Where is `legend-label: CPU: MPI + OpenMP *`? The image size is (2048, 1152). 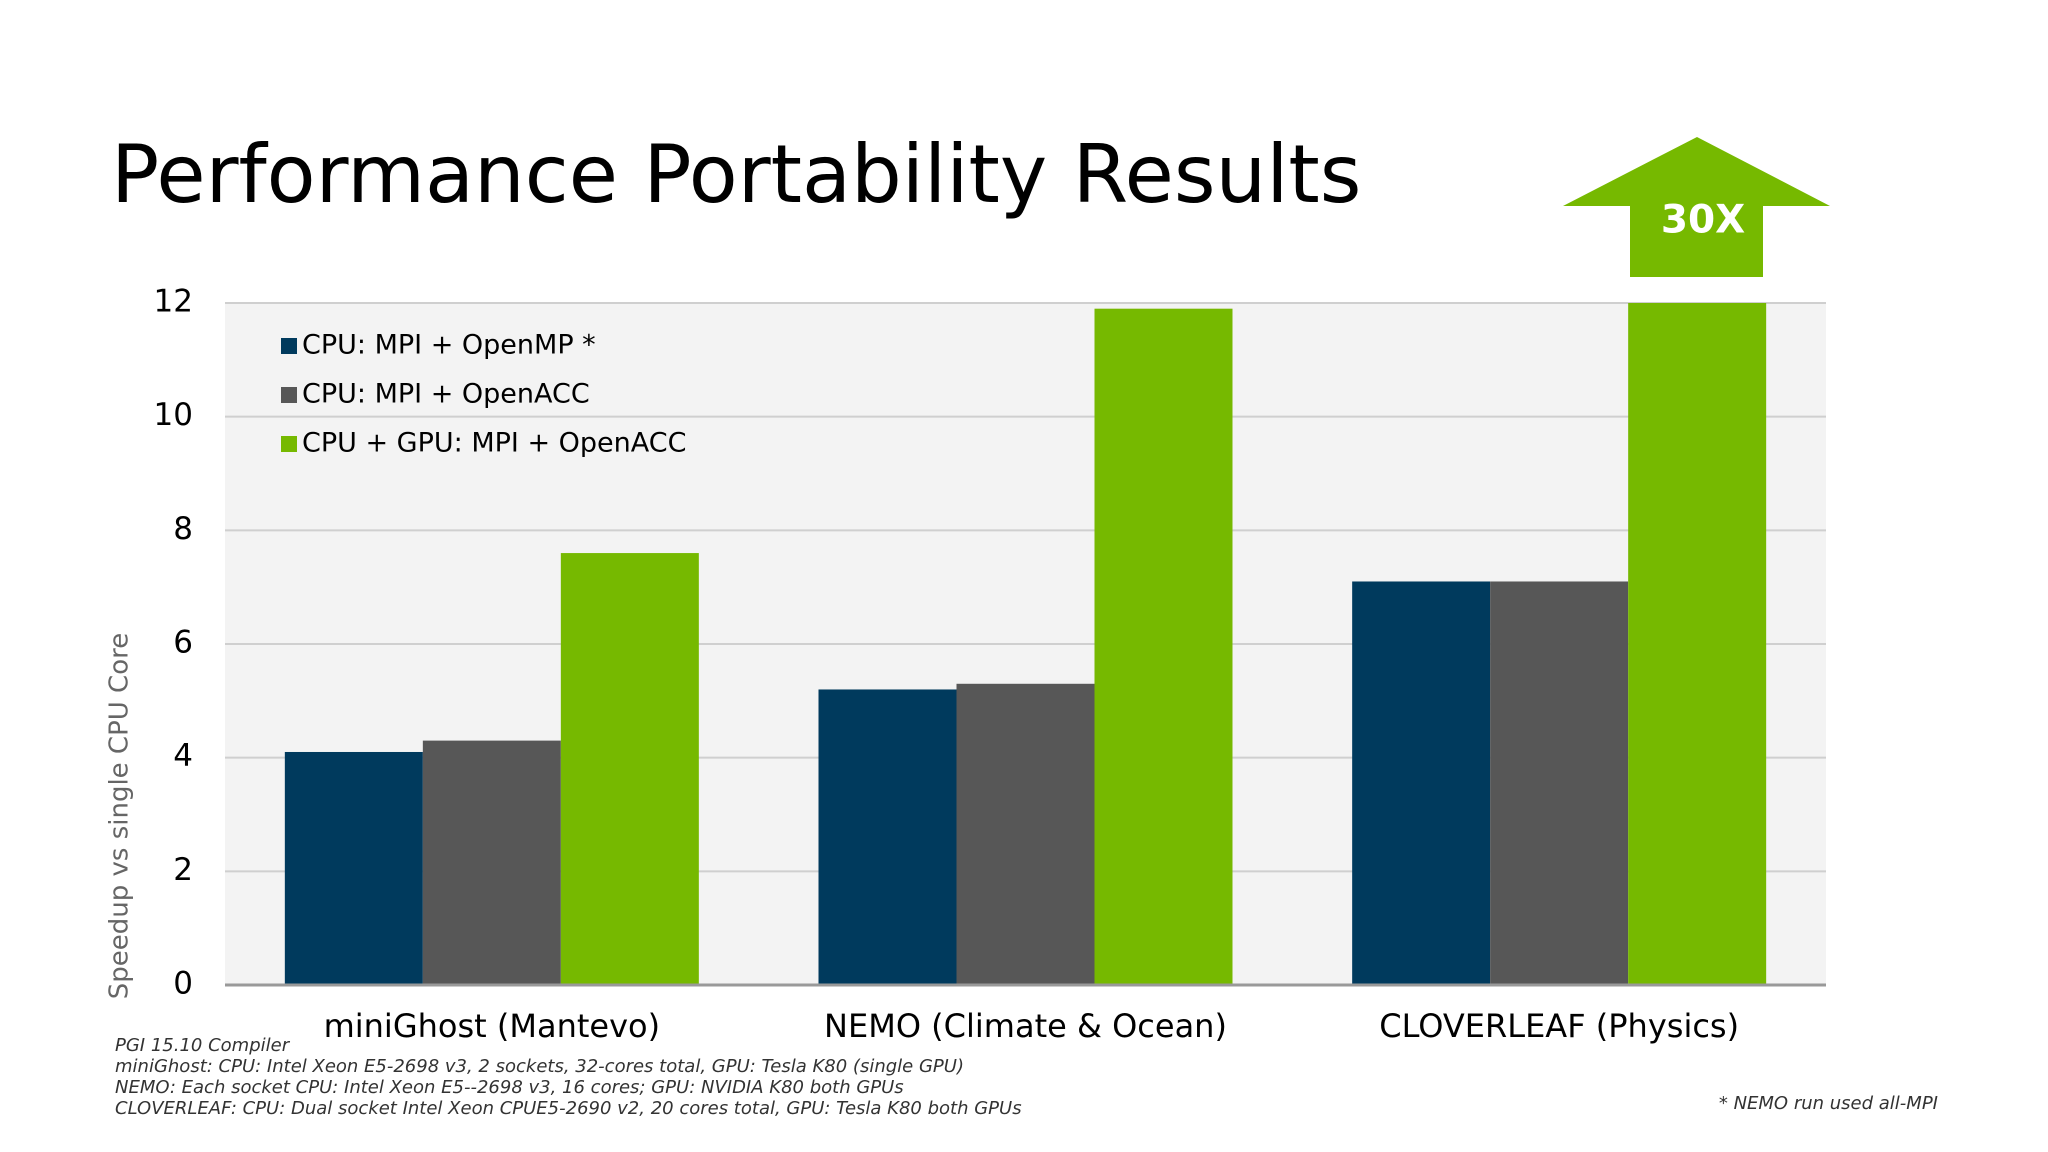 legend-label: CPU: MPI + OpenMP * is located at coordinates (449, 345).